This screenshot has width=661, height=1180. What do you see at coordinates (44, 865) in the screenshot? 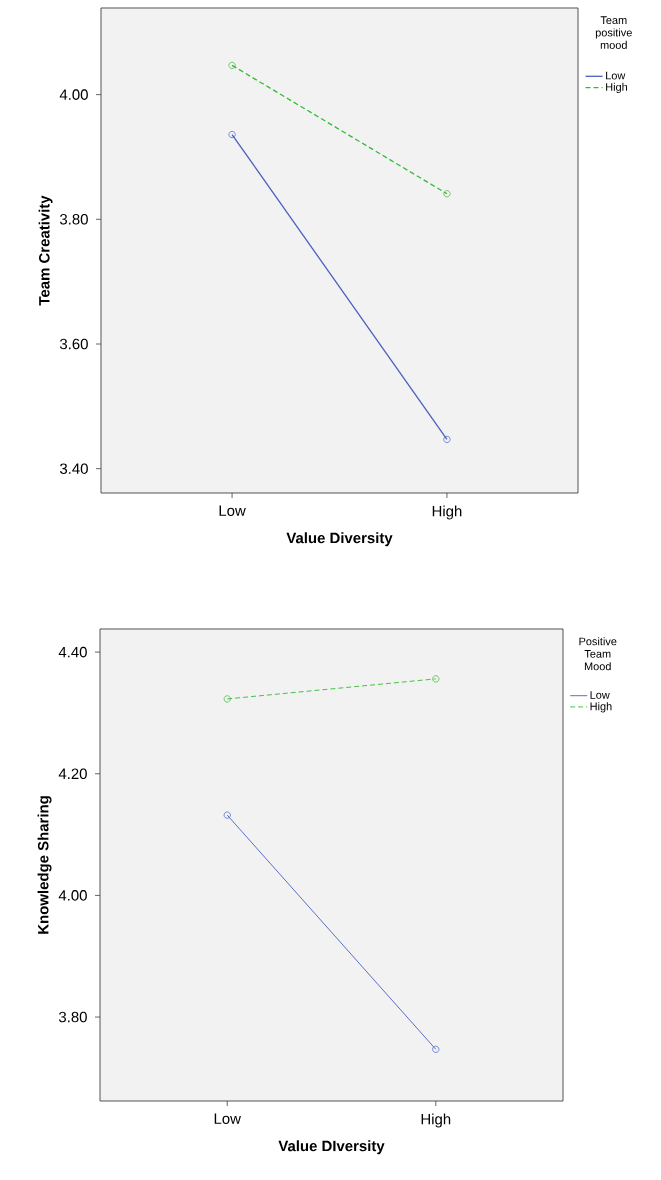
I see `y-axis-title: Knowledge Sharing` at bounding box center [44, 865].